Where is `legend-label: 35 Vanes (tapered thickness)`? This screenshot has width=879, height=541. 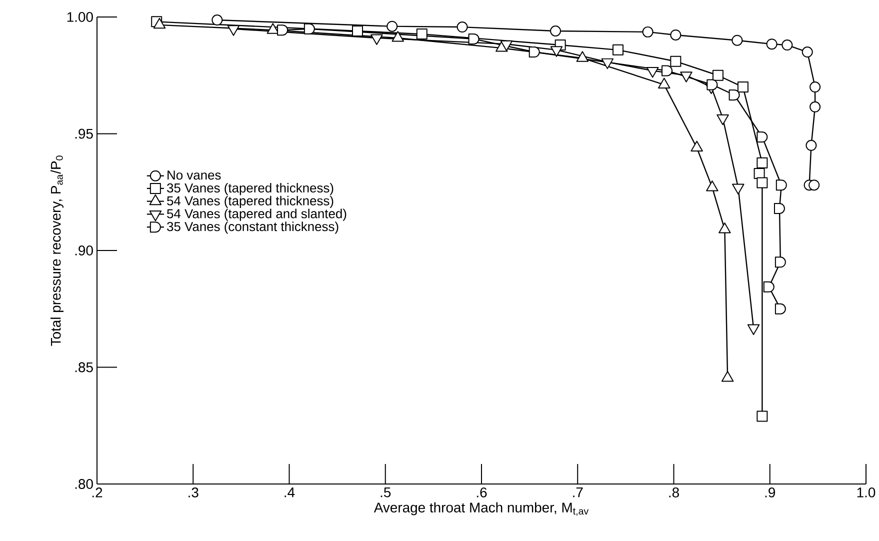 legend-label: 35 Vanes (tapered thickness) is located at coordinates (250, 189).